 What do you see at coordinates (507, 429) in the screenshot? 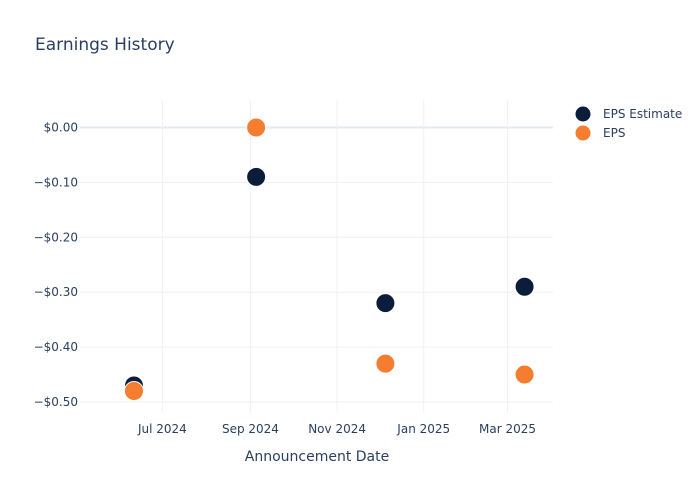
I see `x-tick-label: Mar 2025` at bounding box center [507, 429].